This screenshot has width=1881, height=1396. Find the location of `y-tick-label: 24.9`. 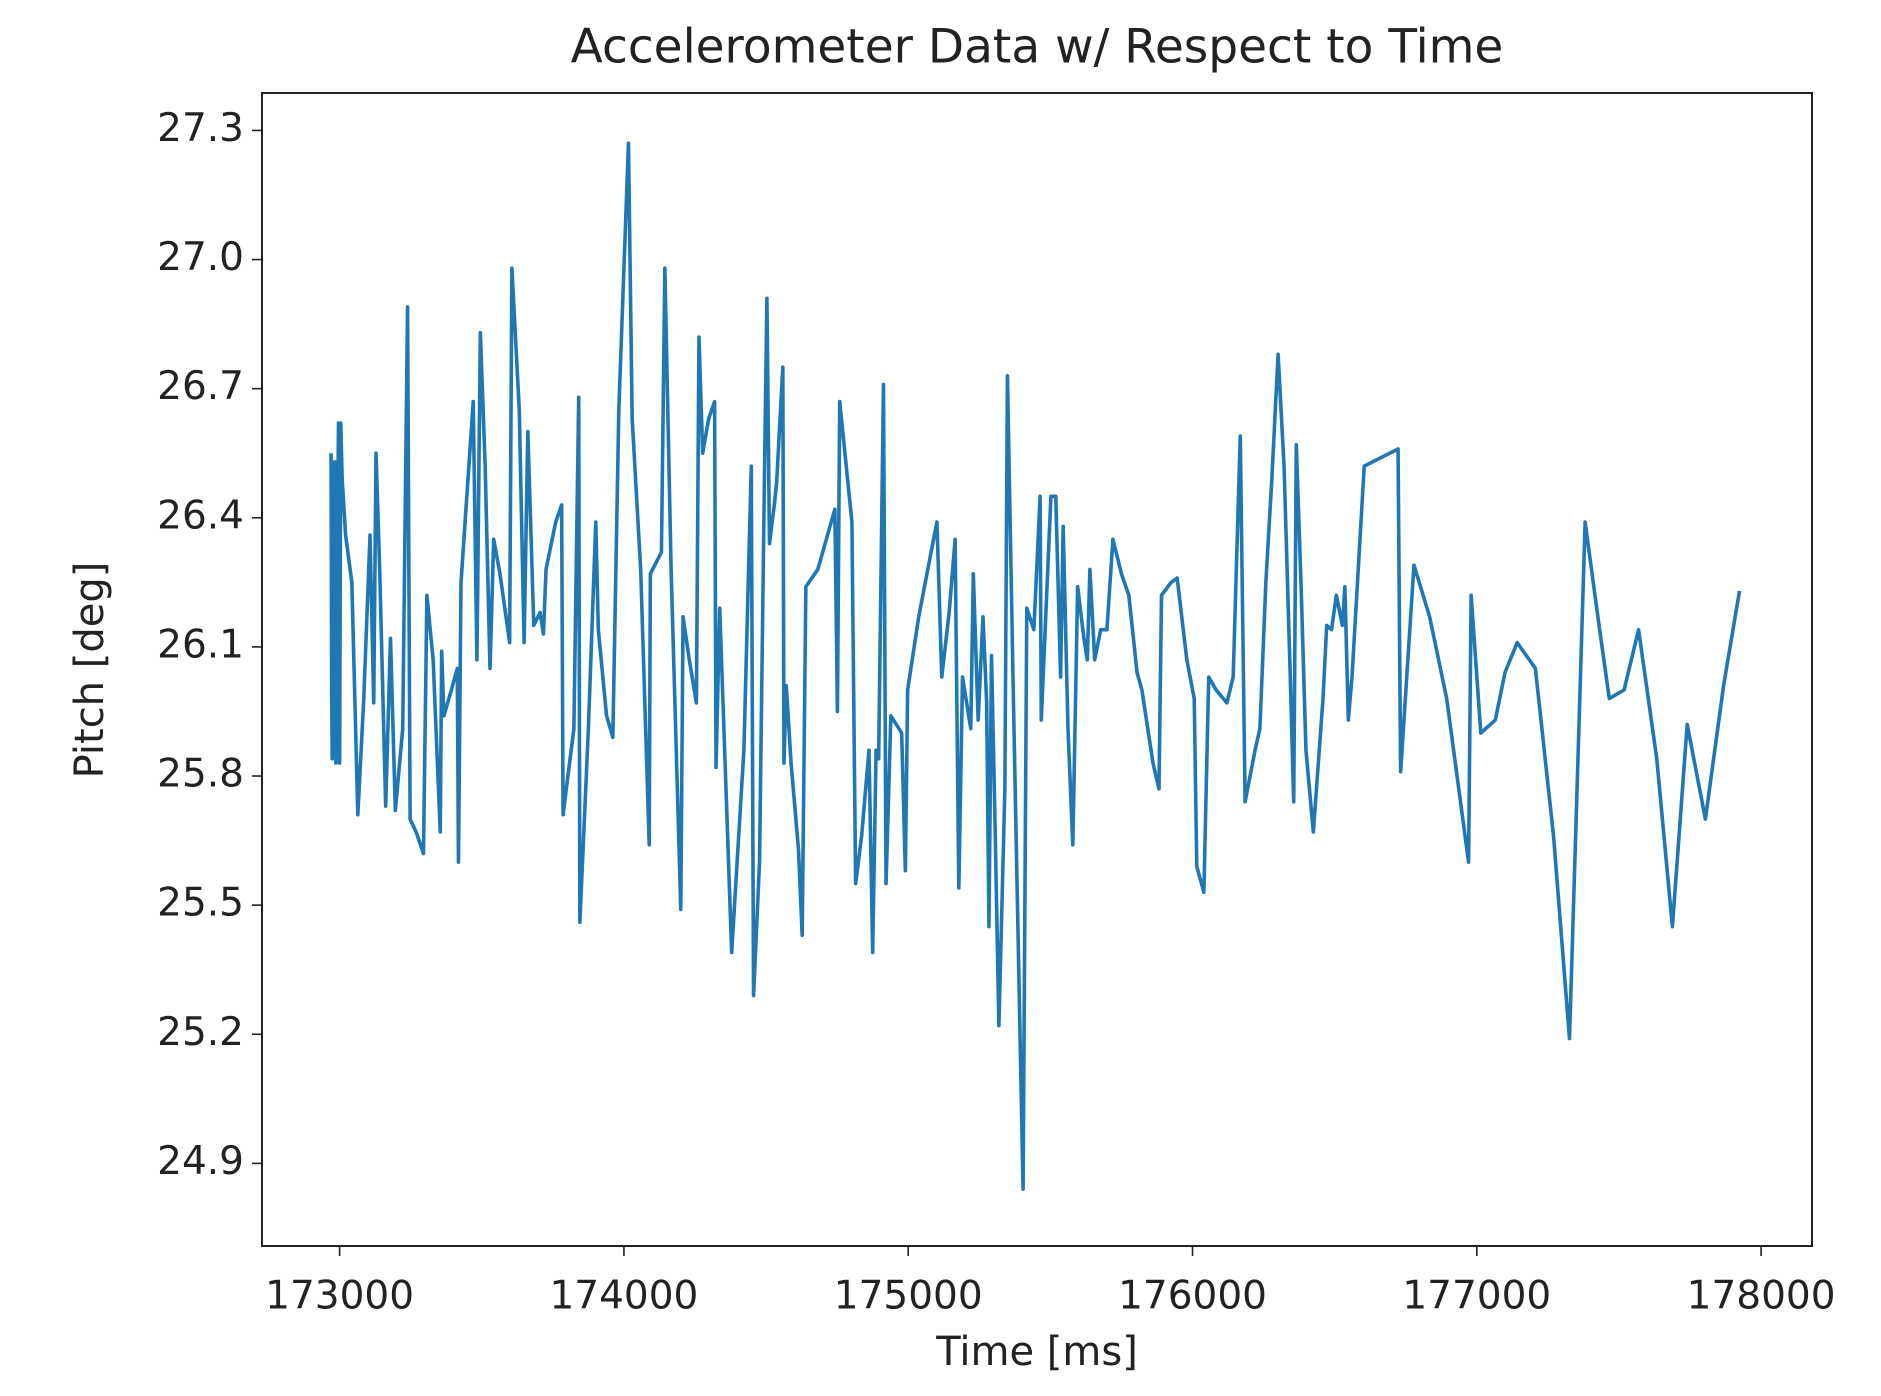

y-tick-label: 24.9 is located at coordinates (200, 1161).